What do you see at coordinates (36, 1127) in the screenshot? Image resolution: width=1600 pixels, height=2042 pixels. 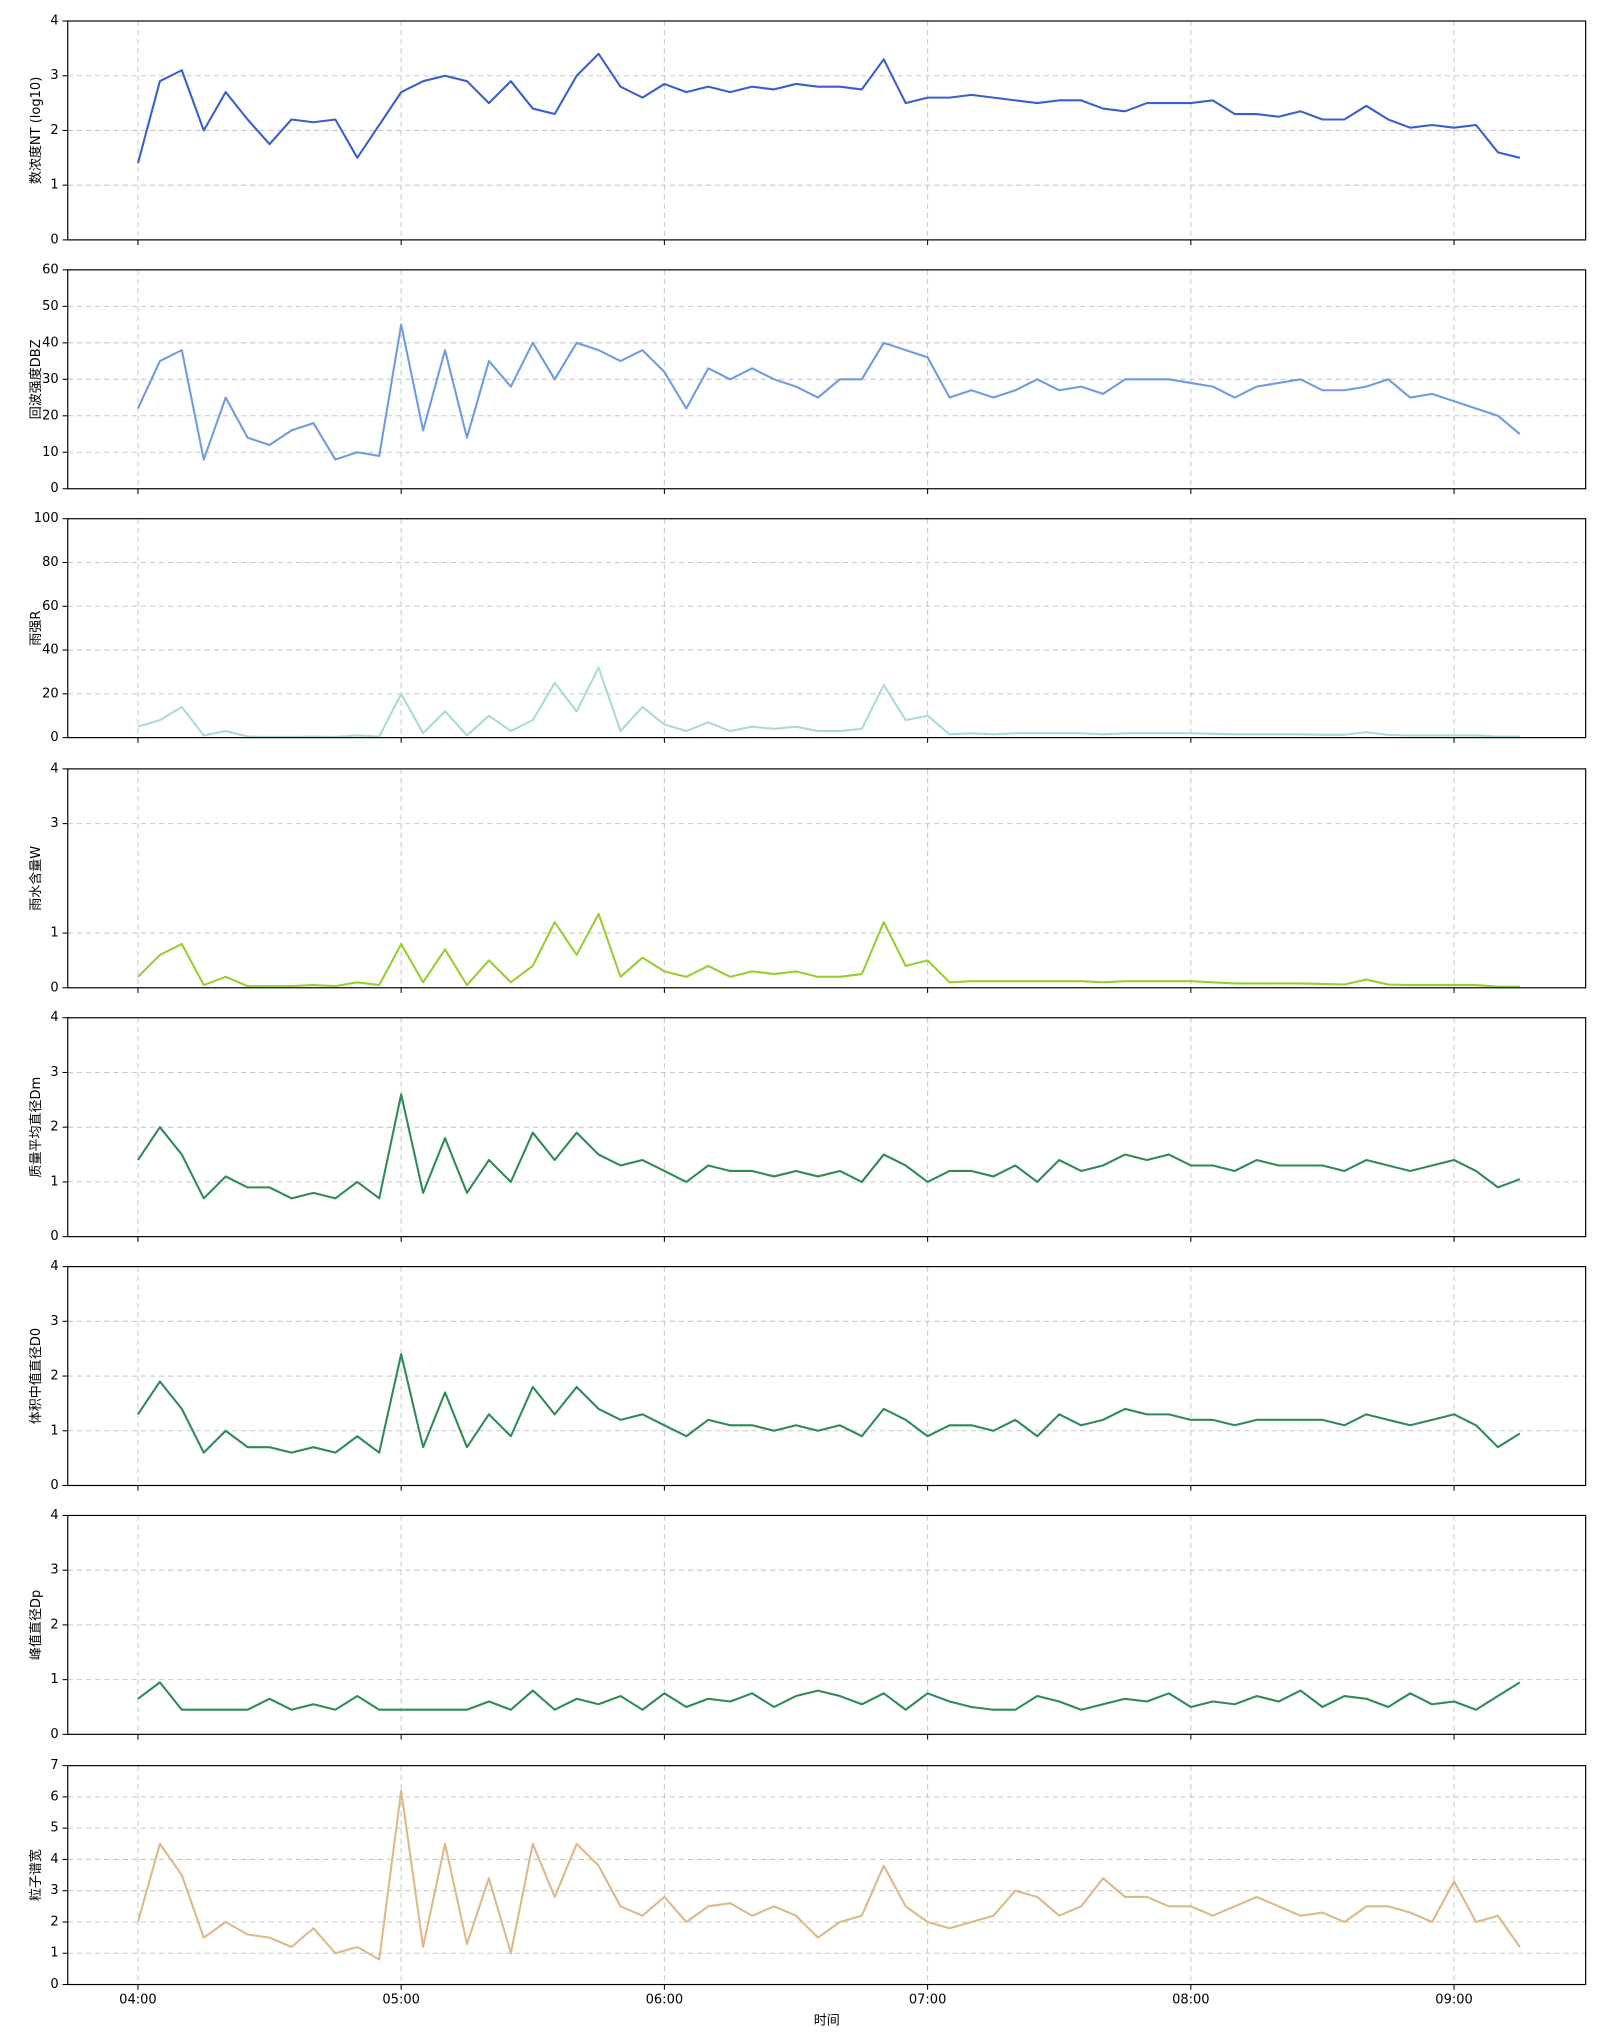 I see `y-axis-label: 质量平均直径Dm` at bounding box center [36, 1127].